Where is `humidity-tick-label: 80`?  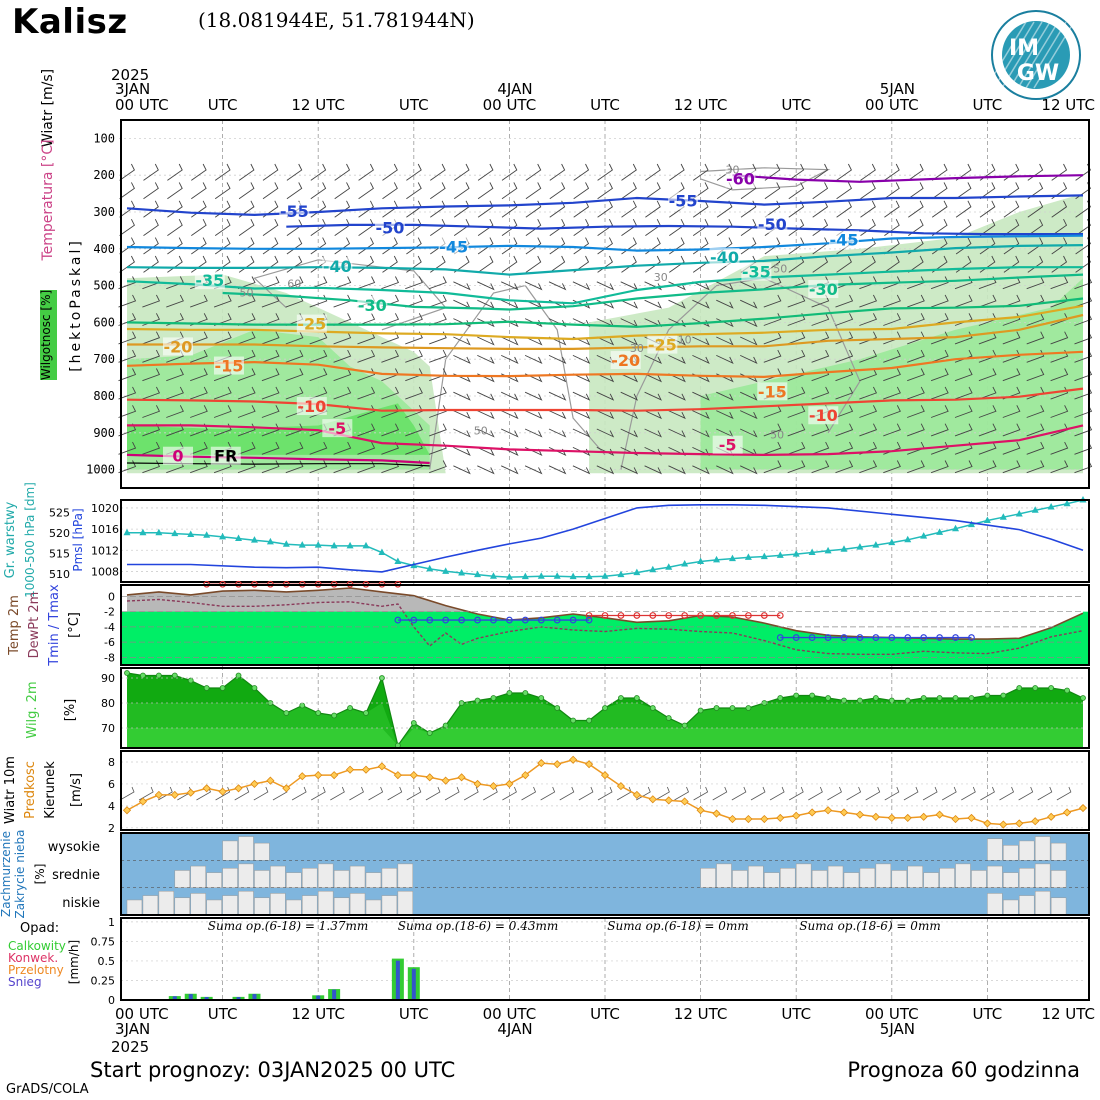 humidity-tick-label: 80 is located at coordinates (108, 703).